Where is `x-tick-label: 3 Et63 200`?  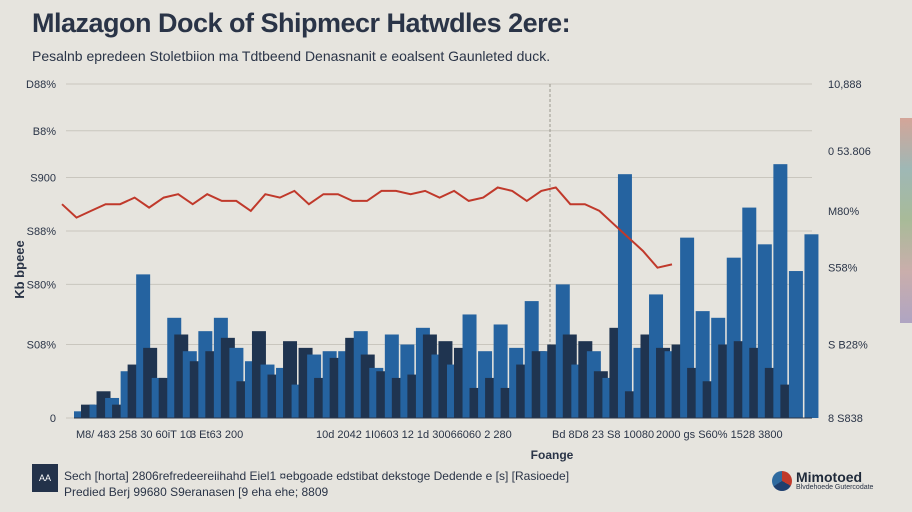 x-tick-label: 3 Et63 200 is located at coordinates (216, 435).